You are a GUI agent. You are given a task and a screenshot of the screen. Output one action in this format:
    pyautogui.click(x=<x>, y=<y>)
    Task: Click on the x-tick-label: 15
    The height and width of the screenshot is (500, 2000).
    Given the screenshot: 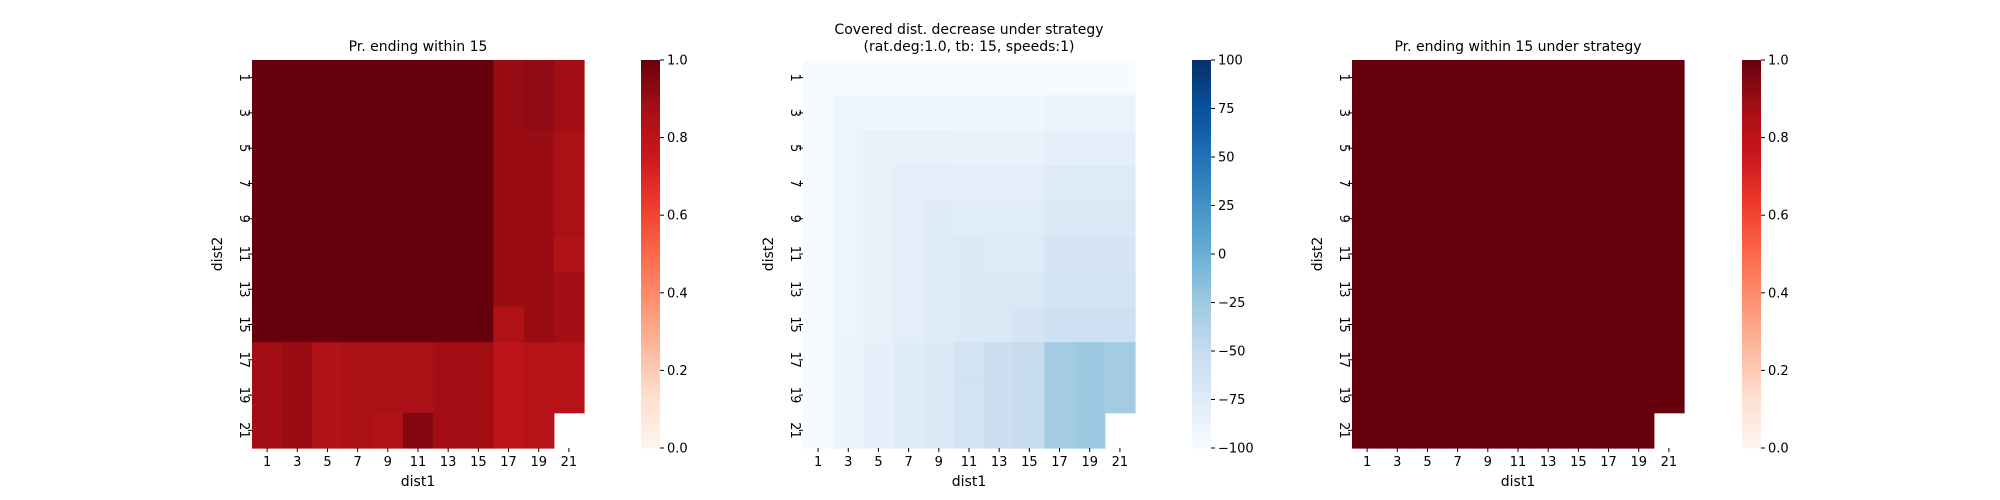 What is the action you would take?
    pyautogui.click(x=478, y=462)
    